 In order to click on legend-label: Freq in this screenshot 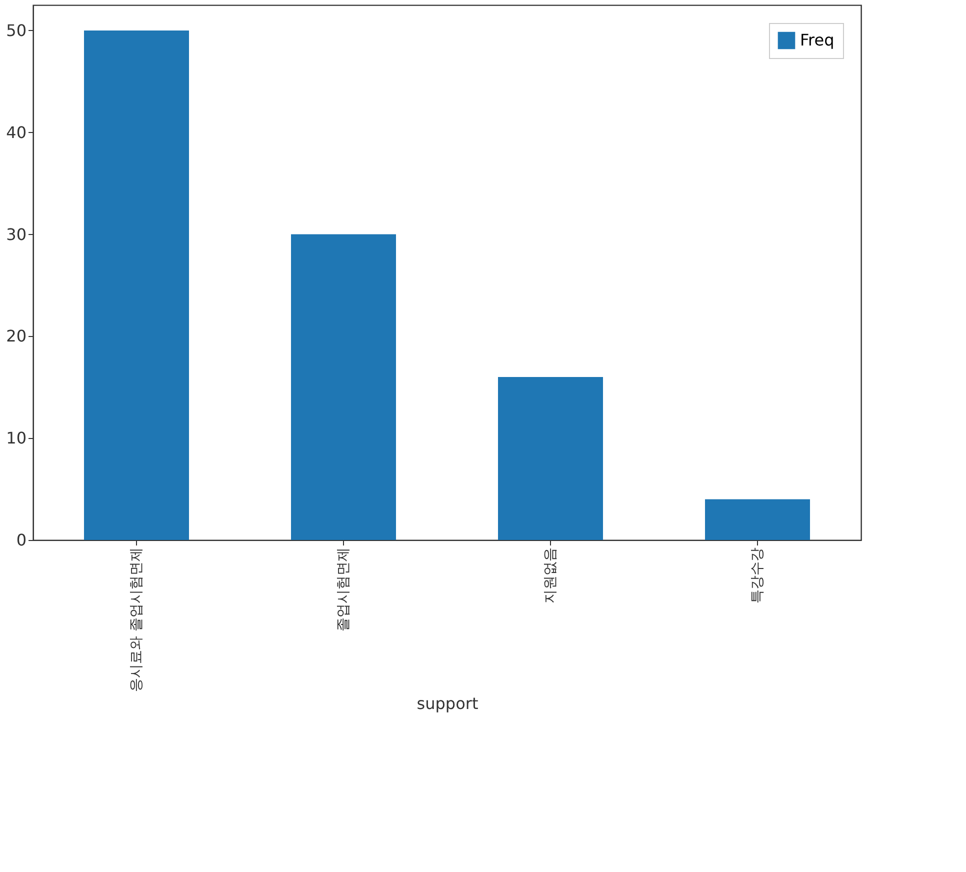, I will do `click(817, 40)`.